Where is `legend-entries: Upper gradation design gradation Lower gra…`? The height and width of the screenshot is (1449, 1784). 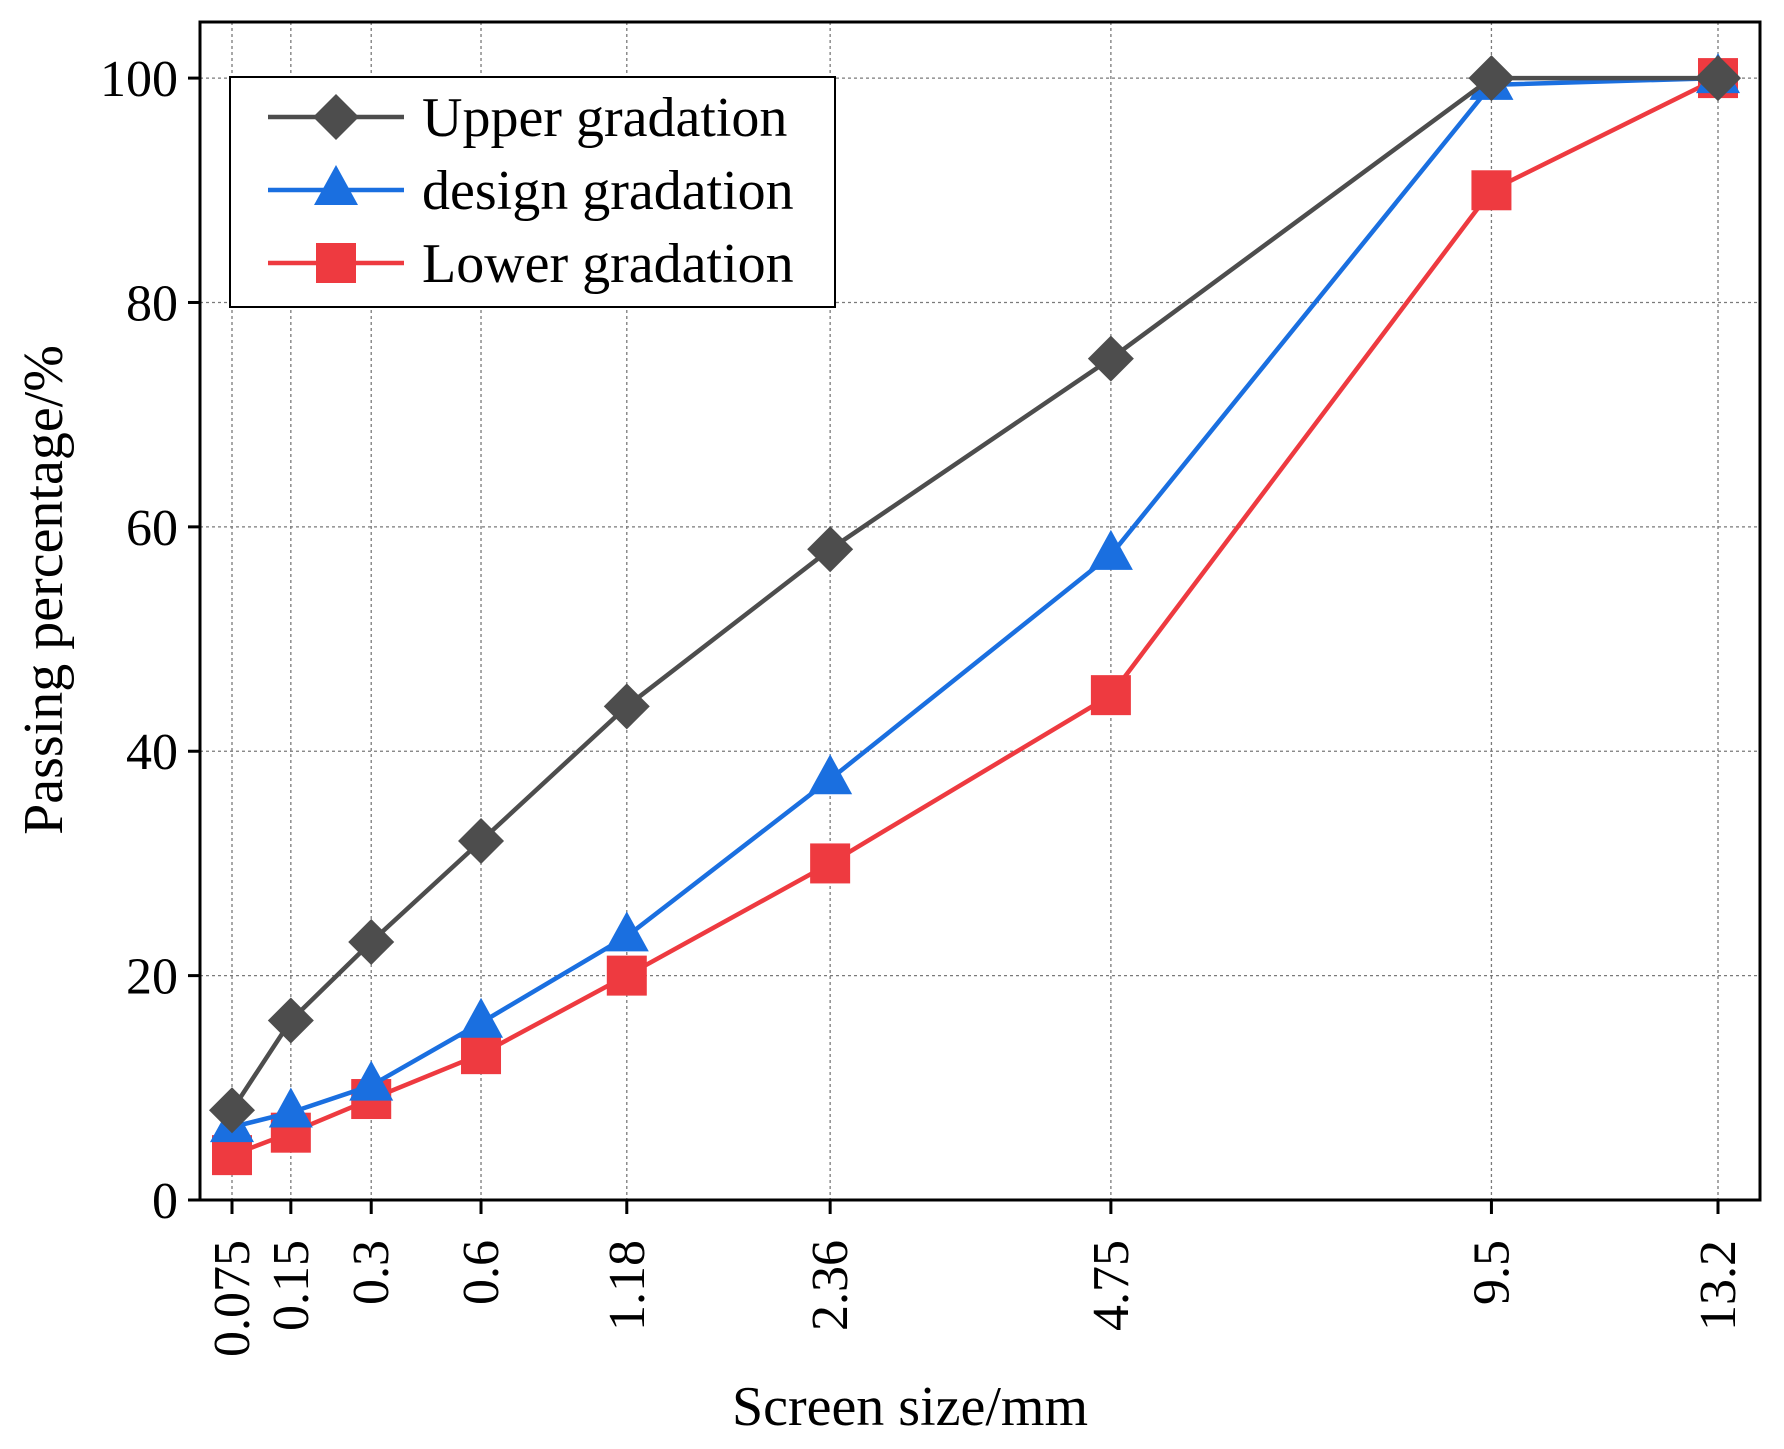 legend-entries: Upper gradation design gradation Lower gra… is located at coordinates (531, 191).